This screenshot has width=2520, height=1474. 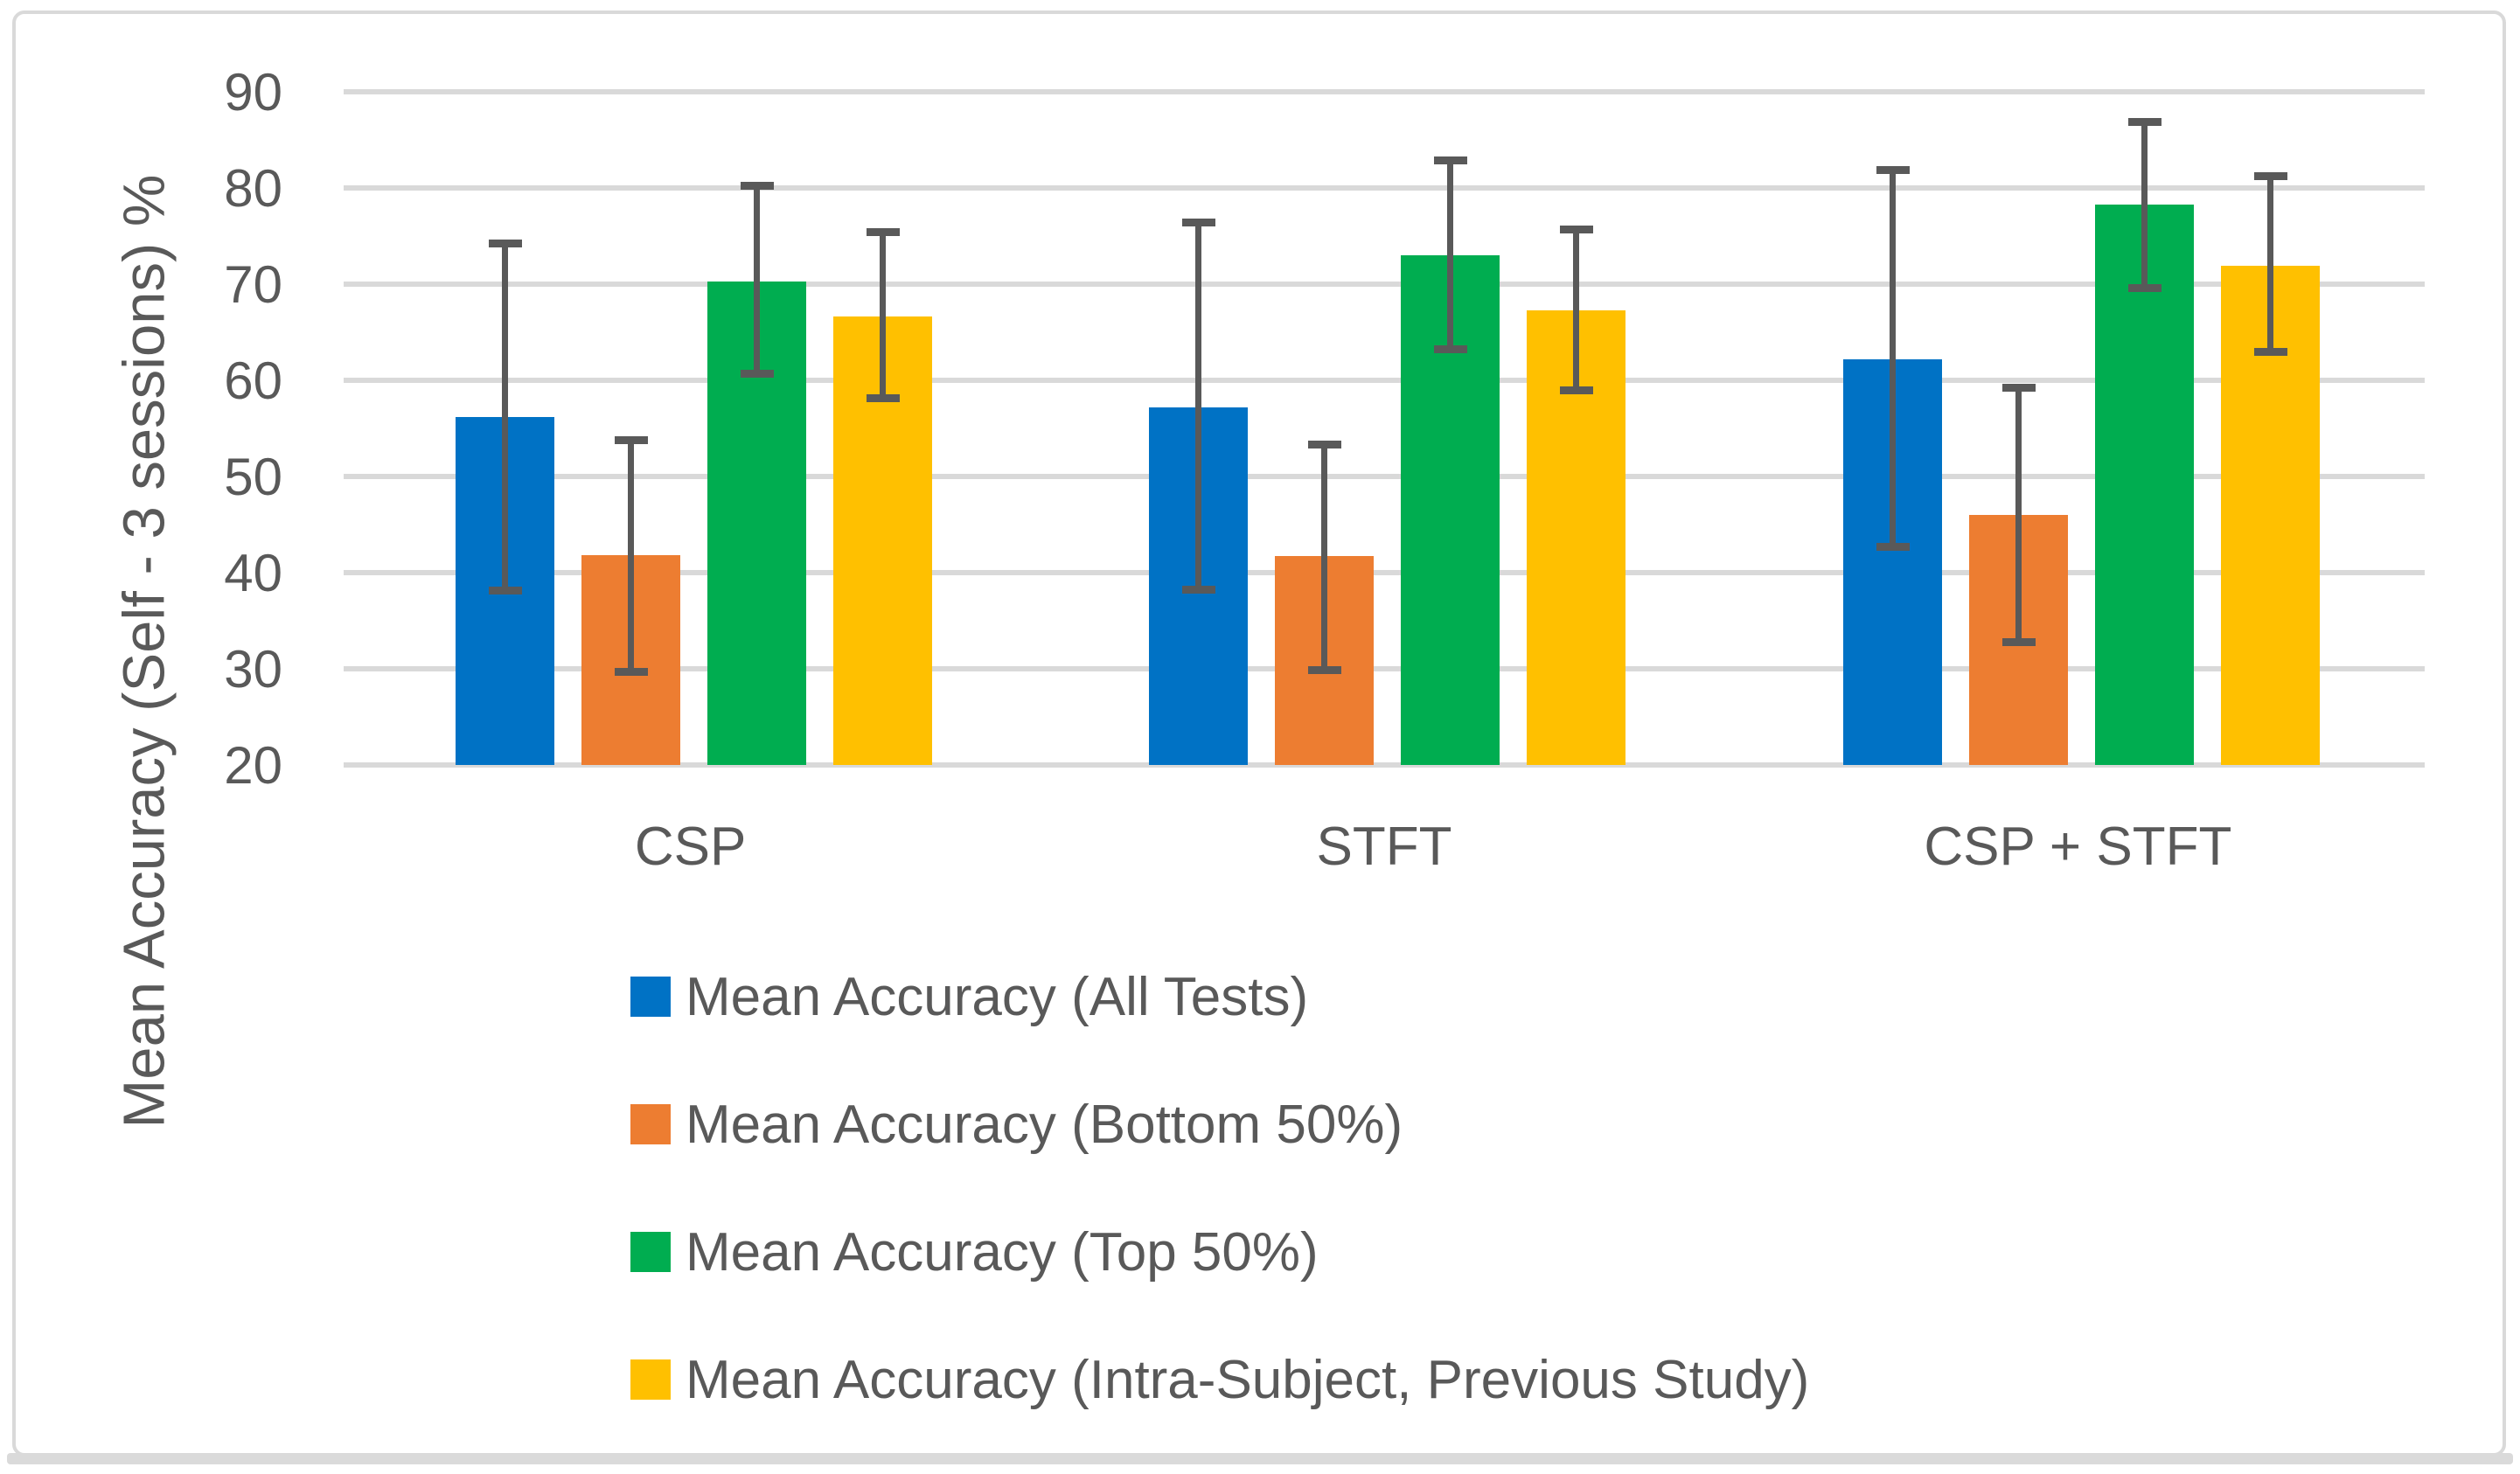 I want to click on legend-item-3: Mean Accuracy (Top 50%), so click(x=974, y=1252).